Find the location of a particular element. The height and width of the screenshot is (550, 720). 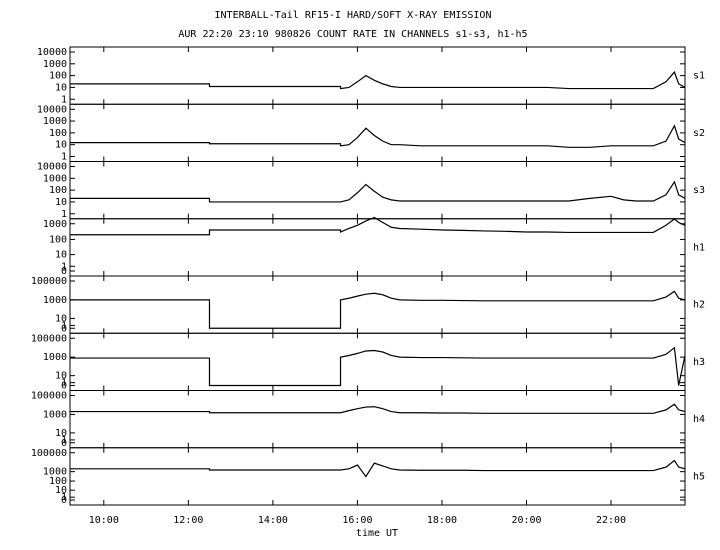

x-tick-label: 12:00 is located at coordinates (188, 520).